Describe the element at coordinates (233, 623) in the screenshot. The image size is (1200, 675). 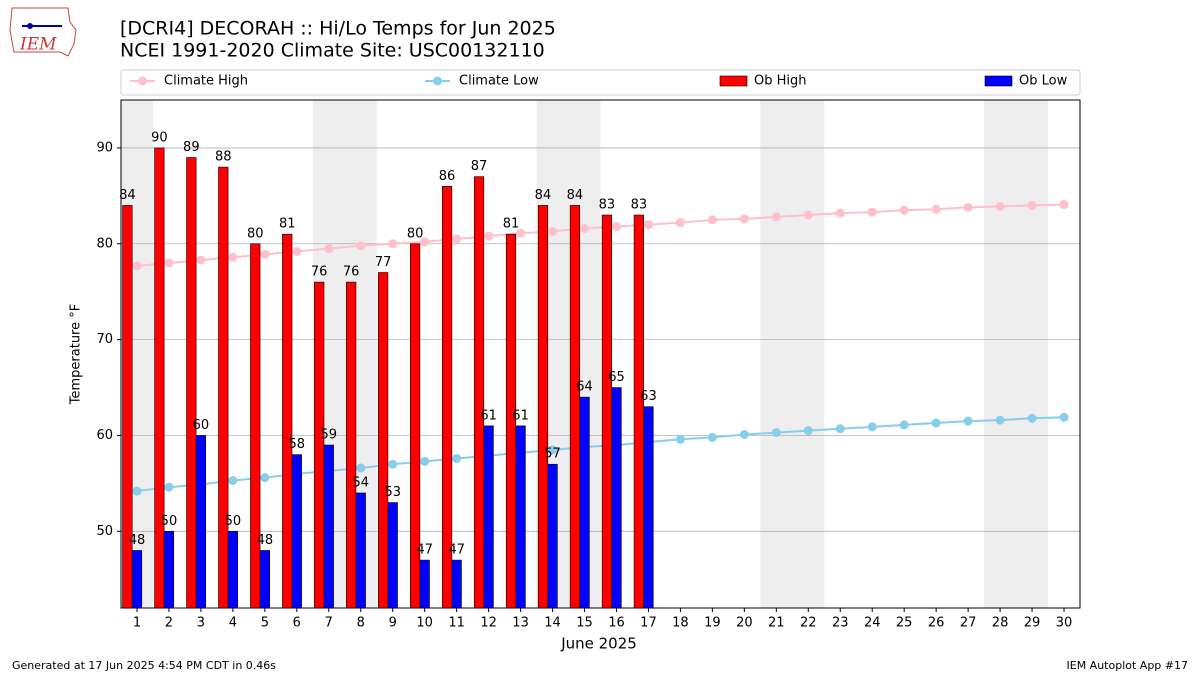
I see `x-tick-label: 4` at that location.